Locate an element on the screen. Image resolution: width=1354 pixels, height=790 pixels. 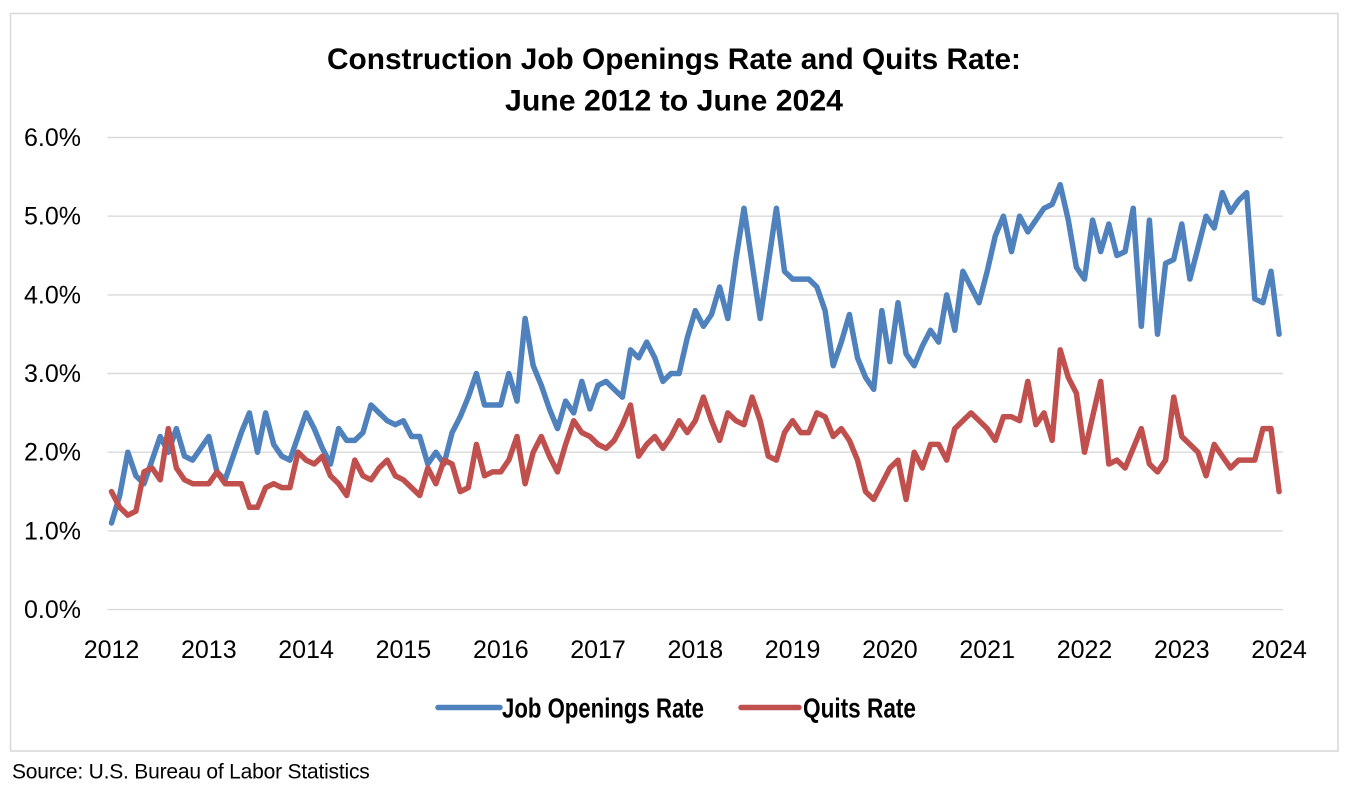
svg-text: 2024 is located at coordinates (1279, 650).